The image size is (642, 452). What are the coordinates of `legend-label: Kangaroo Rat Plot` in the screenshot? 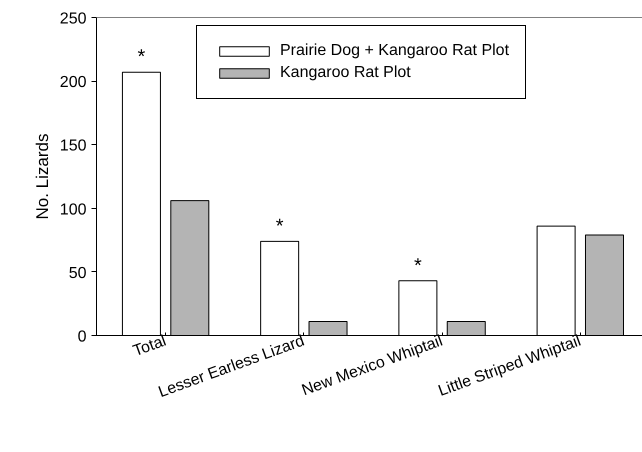 It's located at (345, 73).